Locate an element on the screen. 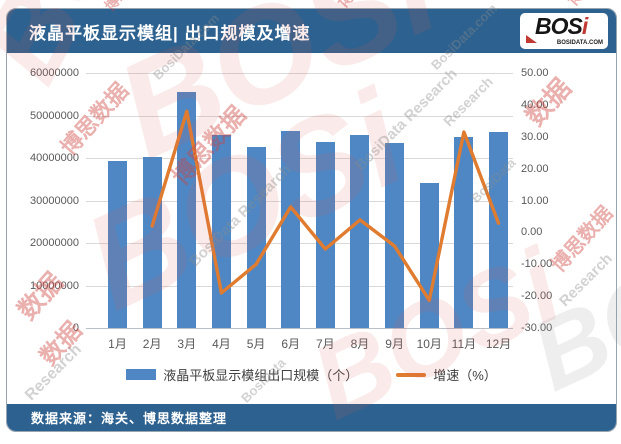 This screenshot has width=621, height=444. x-axis-tick: 12月 is located at coordinates (498, 344).